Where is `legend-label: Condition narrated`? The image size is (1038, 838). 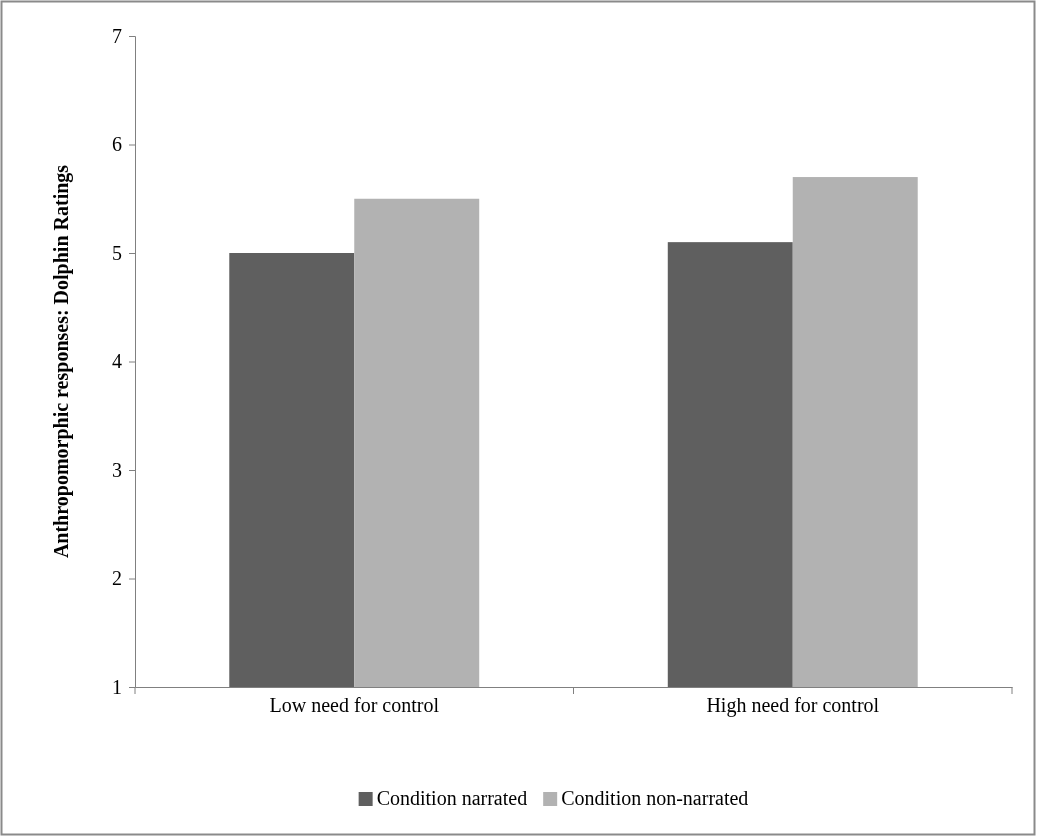 legend-label: Condition narrated is located at coordinates (452, 798).